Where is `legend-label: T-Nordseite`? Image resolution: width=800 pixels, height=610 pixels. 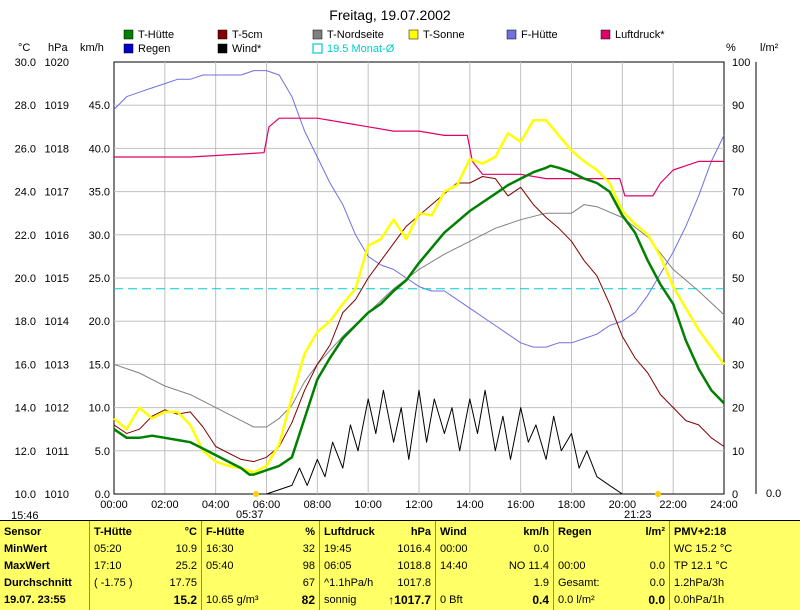 legend-label: T-Nordseite is located at coordinates (355, 35).